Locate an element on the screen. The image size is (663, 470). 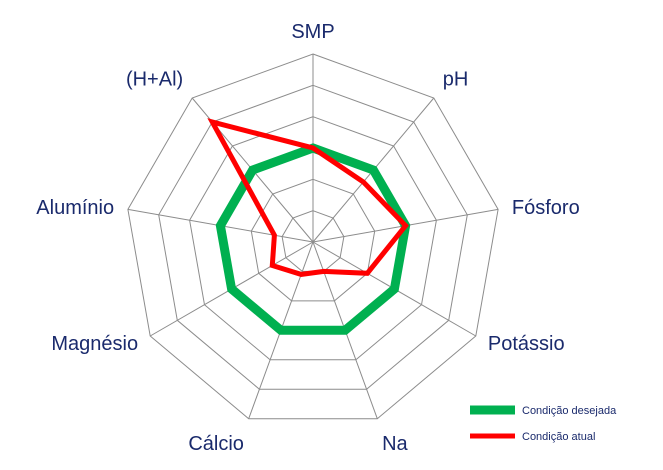
axis-label-fosforo: Fósforo is located at coordinates (546, 208).